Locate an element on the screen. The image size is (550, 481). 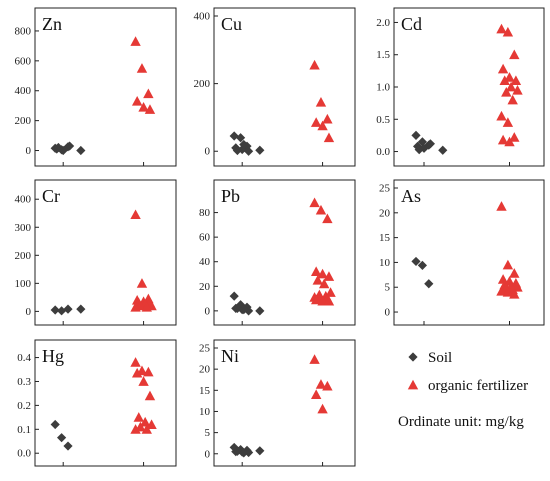
legend-fertilizer-label: organic fertilizer is located at coordinates (478, 386).